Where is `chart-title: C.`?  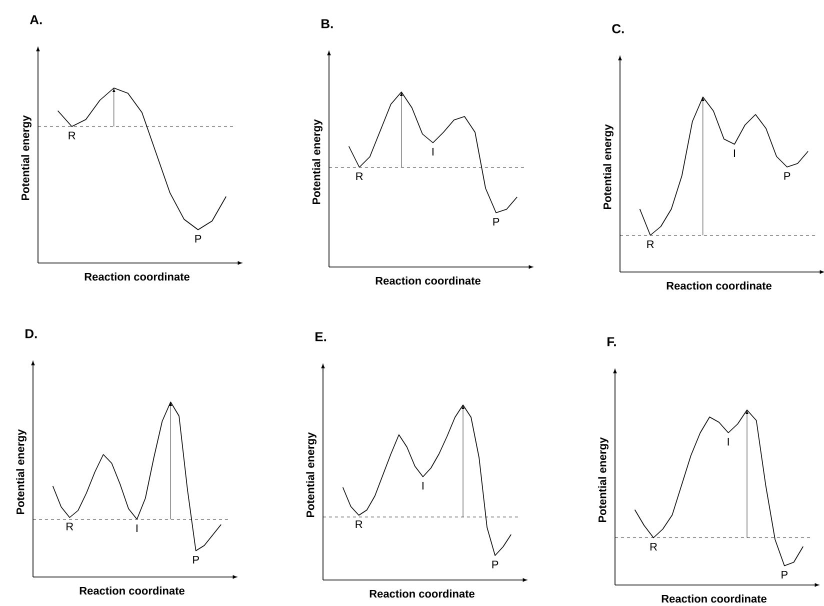
chart-title: C. is located at coordinates (618, 29).